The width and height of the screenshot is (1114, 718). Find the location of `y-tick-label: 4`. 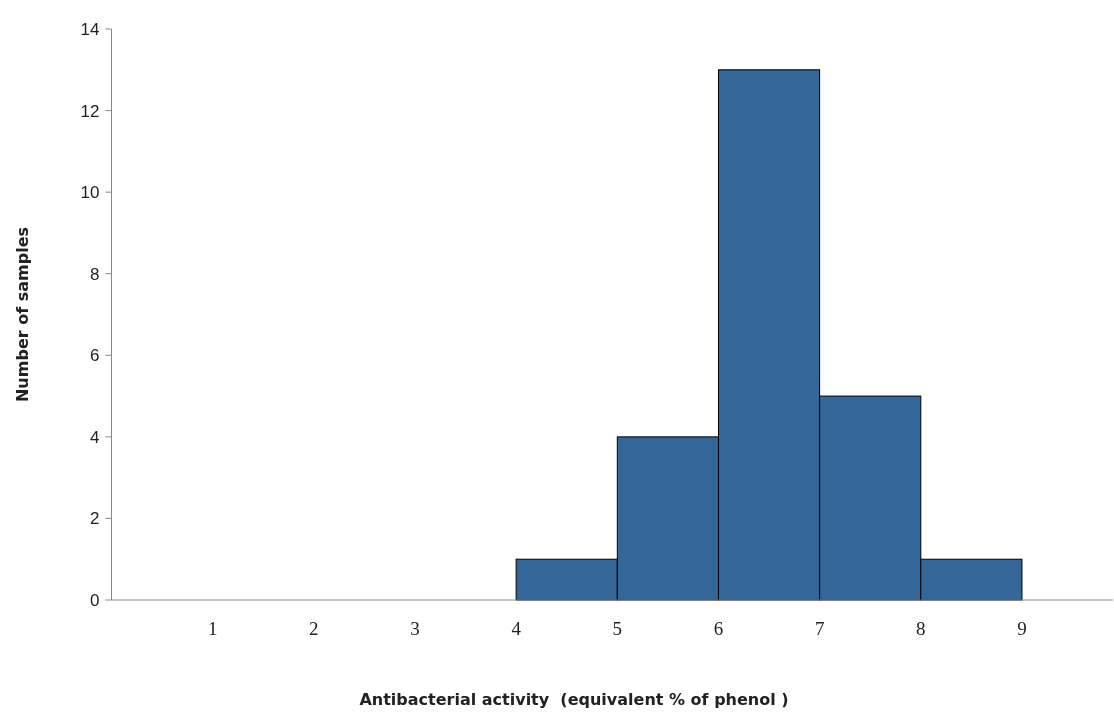

y-tick-label: 4 is located at coordinates (95, 437).